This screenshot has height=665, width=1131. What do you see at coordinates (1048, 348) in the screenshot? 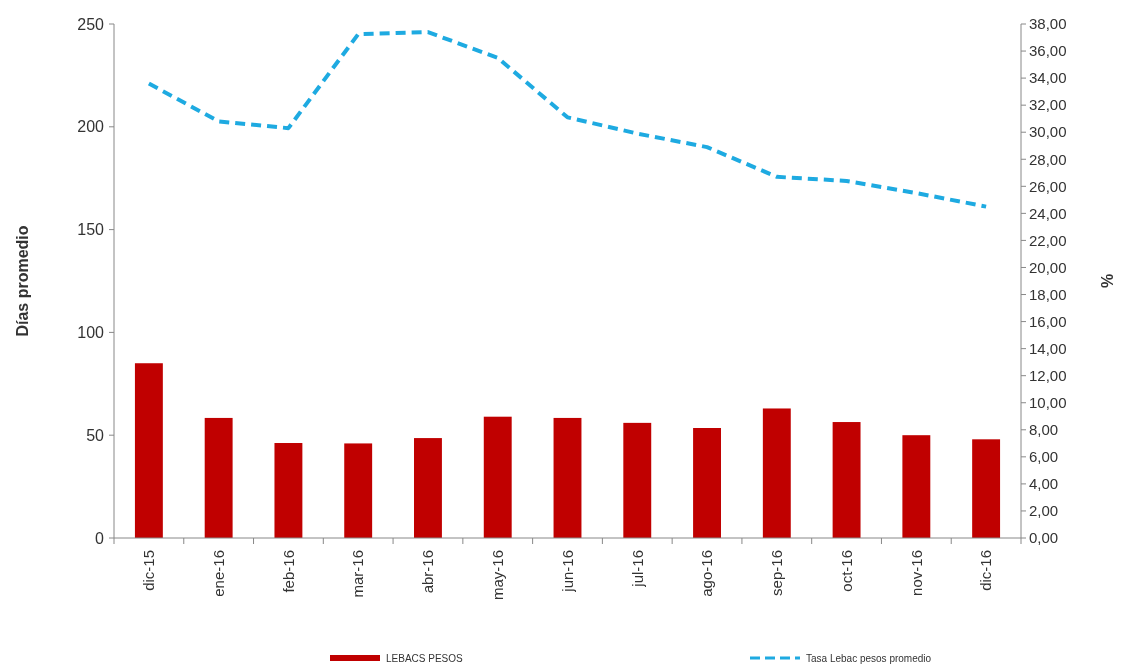
I see `y2-tick-label: 14,00` at bounding box center [1048, 348].